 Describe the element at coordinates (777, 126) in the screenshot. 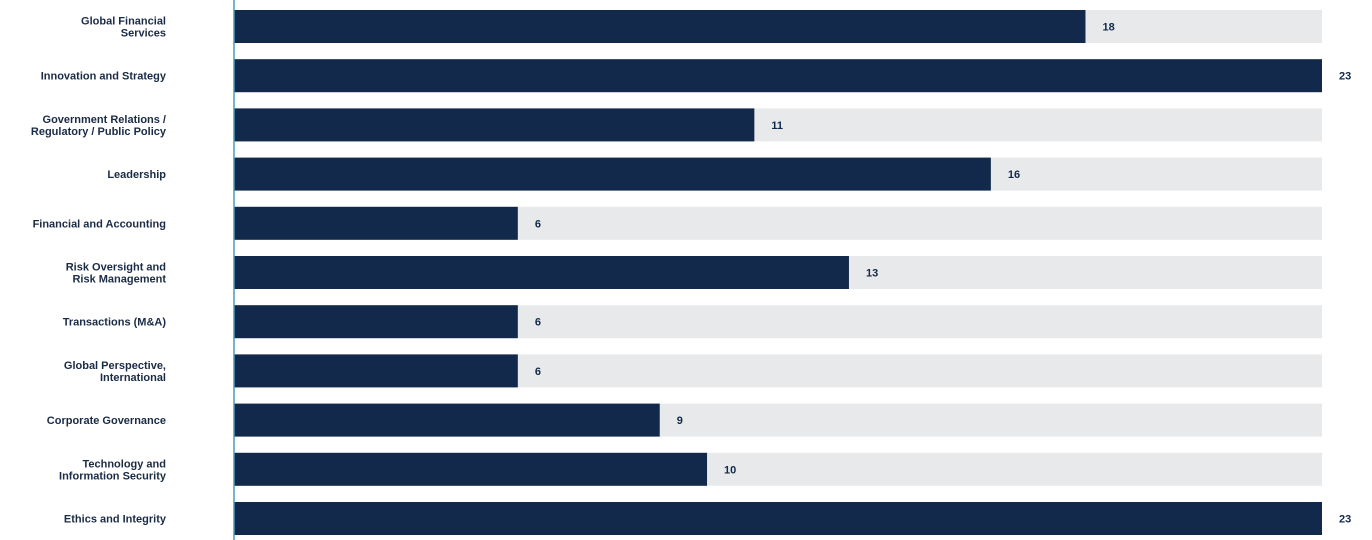

I see `value-label: 11` at that location.